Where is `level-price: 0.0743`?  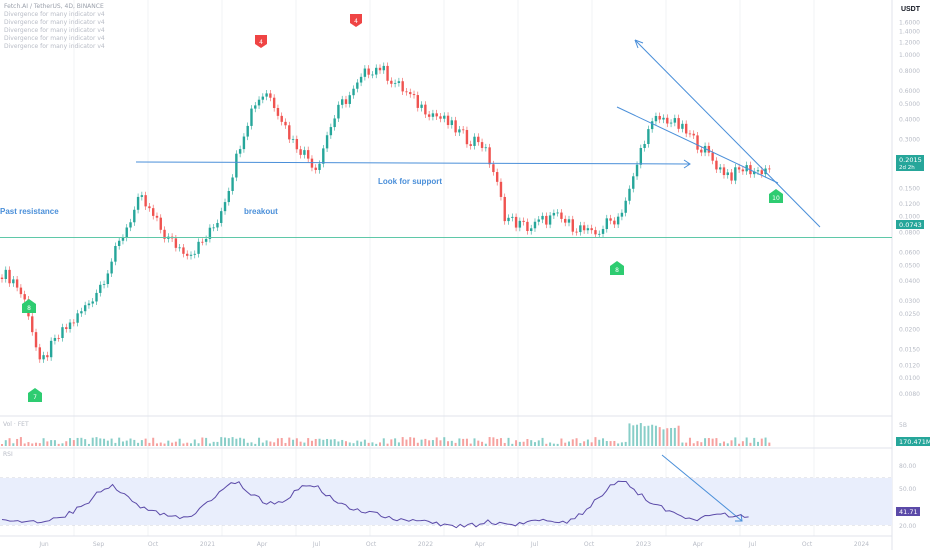
level-price: 0.0743 is located at coordinates (910, 225).